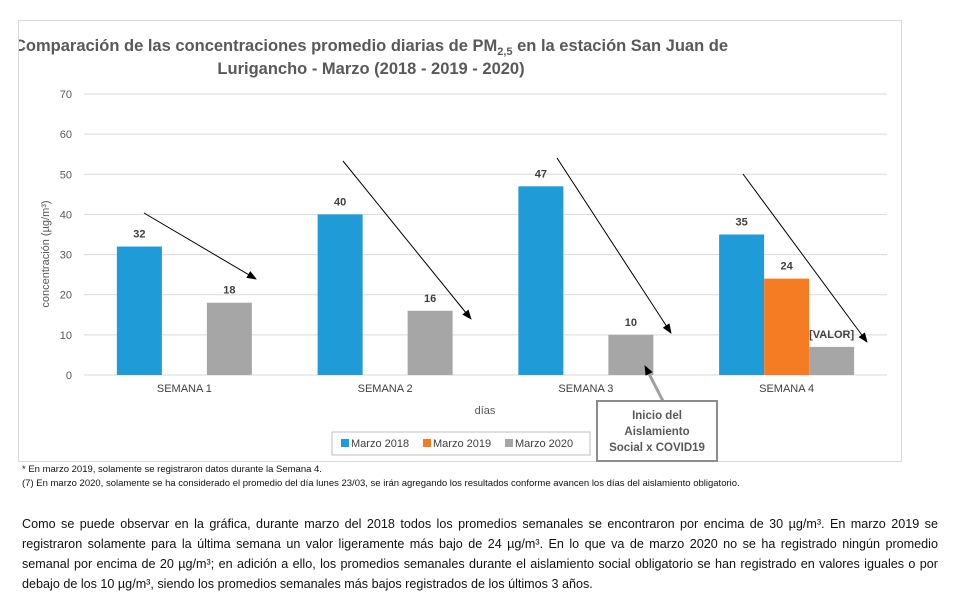 The height and width of the screenshot is (612, 960). I want to click on x-axis-title: días, so click(485, 411).